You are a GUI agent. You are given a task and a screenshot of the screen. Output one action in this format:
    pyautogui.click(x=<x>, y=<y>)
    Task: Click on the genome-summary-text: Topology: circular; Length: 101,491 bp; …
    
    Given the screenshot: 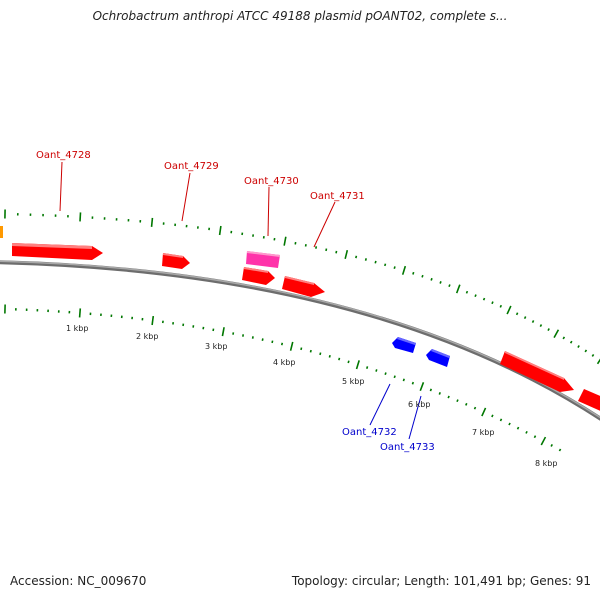 What is the action you would take?
    pyautogui.click(x=441, y=581)
    